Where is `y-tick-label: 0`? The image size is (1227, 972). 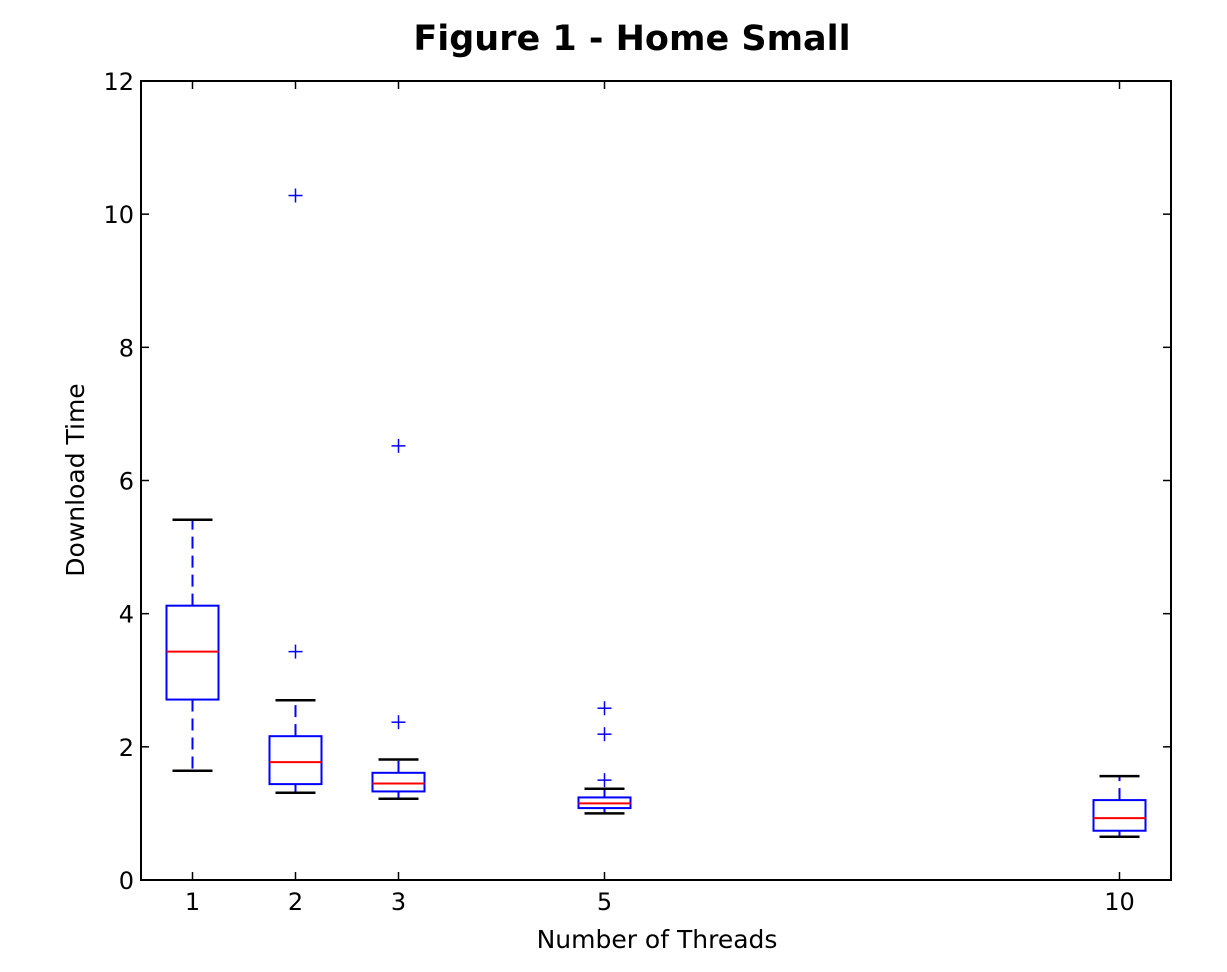
y-tick-label: 0 is located at coordinates (126, 881).